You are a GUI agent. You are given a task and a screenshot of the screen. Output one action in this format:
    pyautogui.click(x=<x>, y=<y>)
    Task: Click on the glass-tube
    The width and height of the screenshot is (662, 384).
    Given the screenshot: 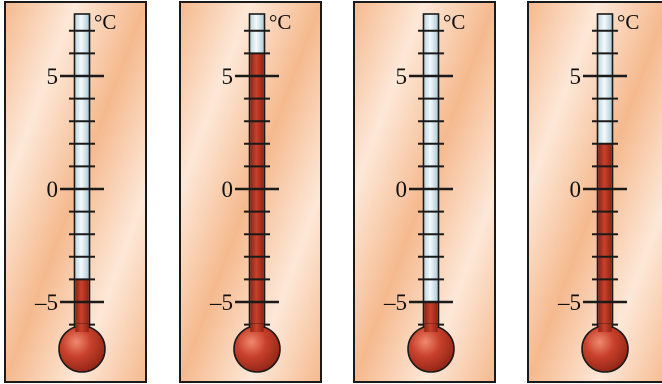 What is the action you would take?
    pyautogui.click(x=431, y=181)
    